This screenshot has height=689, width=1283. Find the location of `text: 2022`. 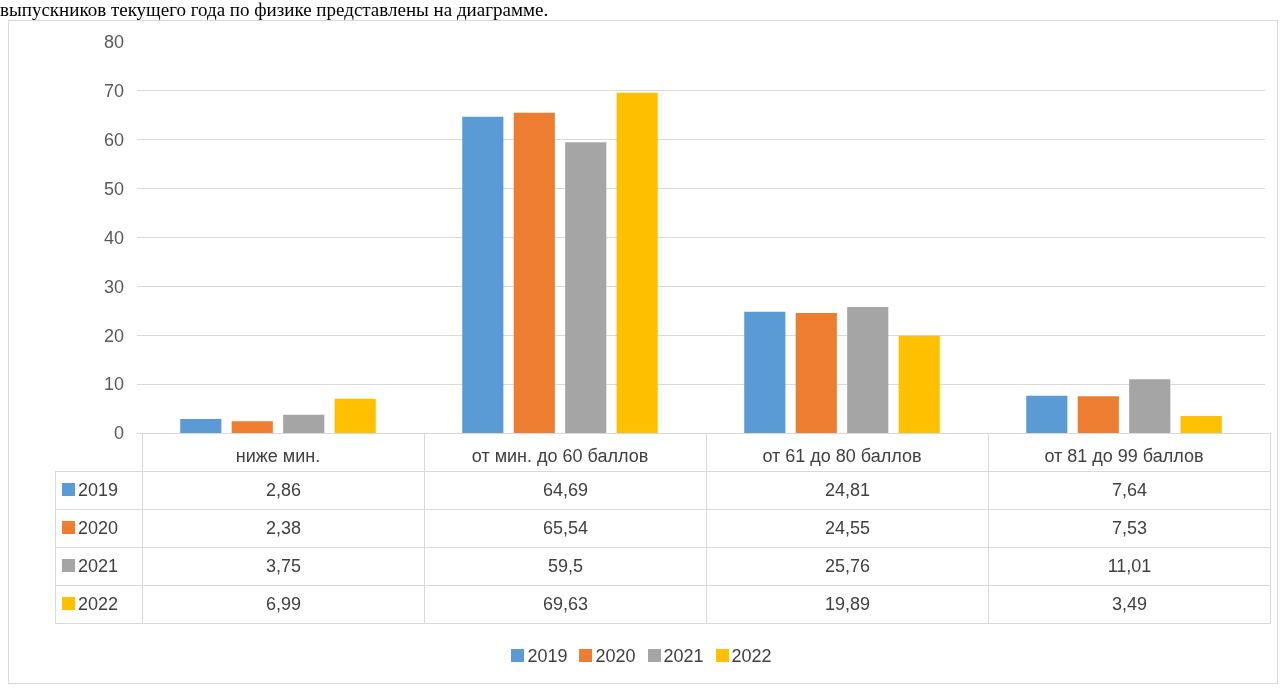

text: 2022 is located at coordinates (98, 604).